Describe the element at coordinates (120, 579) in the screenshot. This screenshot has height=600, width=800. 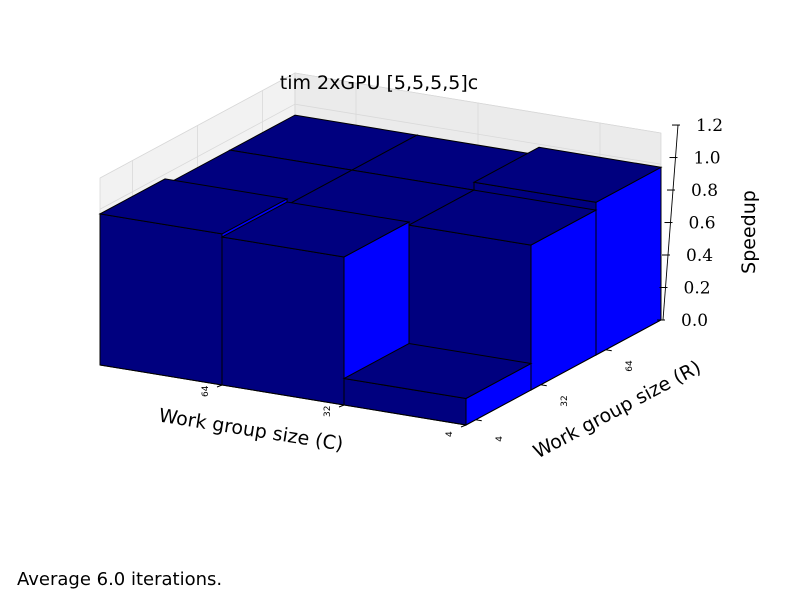
I see `iterations-caption: Average 6.0 iterations.` at that location.